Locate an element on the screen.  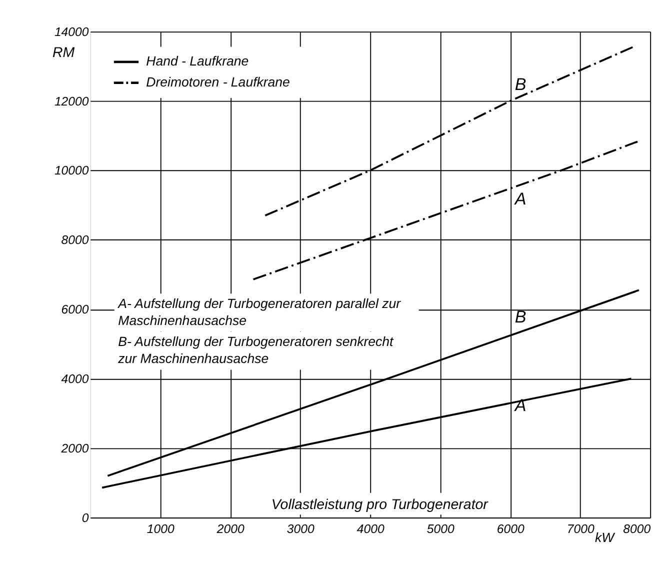
x-tick-label: 2000 is located at coordinates (230, 529).